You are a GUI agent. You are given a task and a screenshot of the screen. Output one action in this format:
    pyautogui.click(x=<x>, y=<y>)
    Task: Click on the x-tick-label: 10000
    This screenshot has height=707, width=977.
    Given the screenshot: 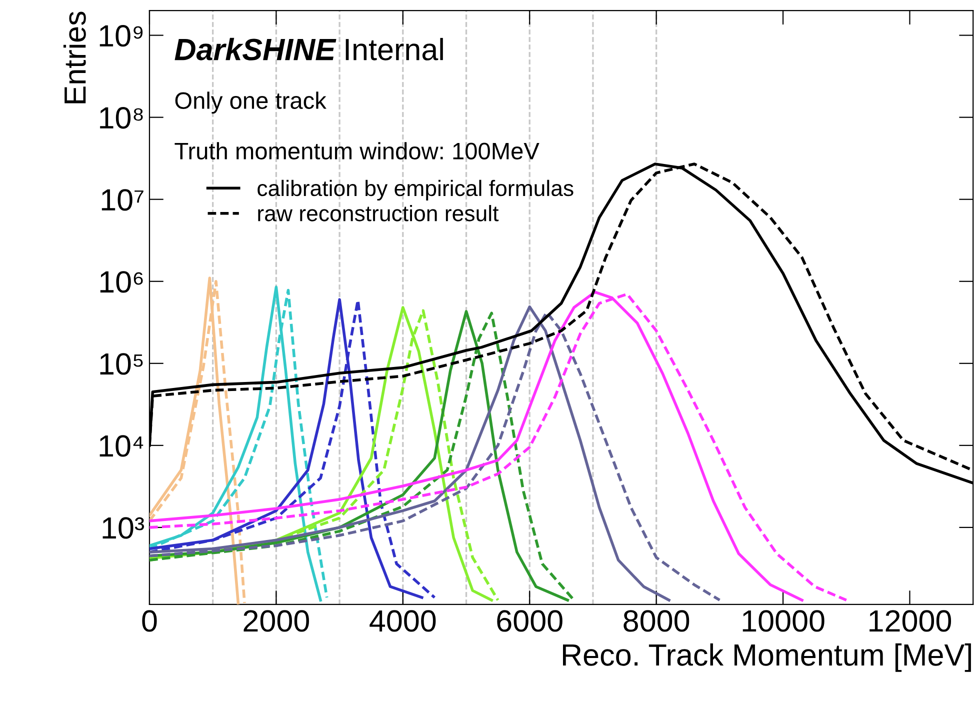 What is the action you would take?
    pyautogui.click(x=783, y=621)
    